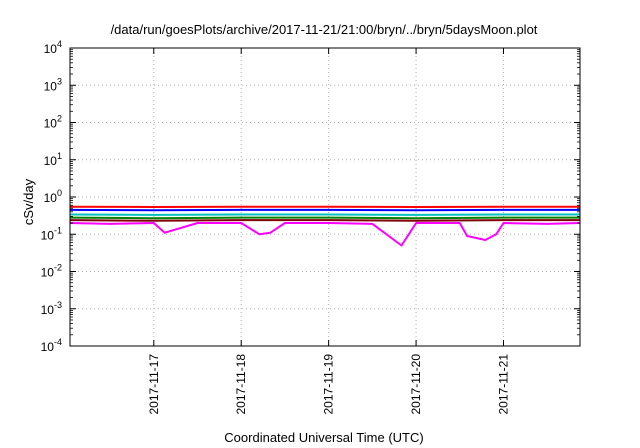  Describe the element at coordinates (59, 119) in the screenshot. I see `y-tick-exponent: 2` at that location.